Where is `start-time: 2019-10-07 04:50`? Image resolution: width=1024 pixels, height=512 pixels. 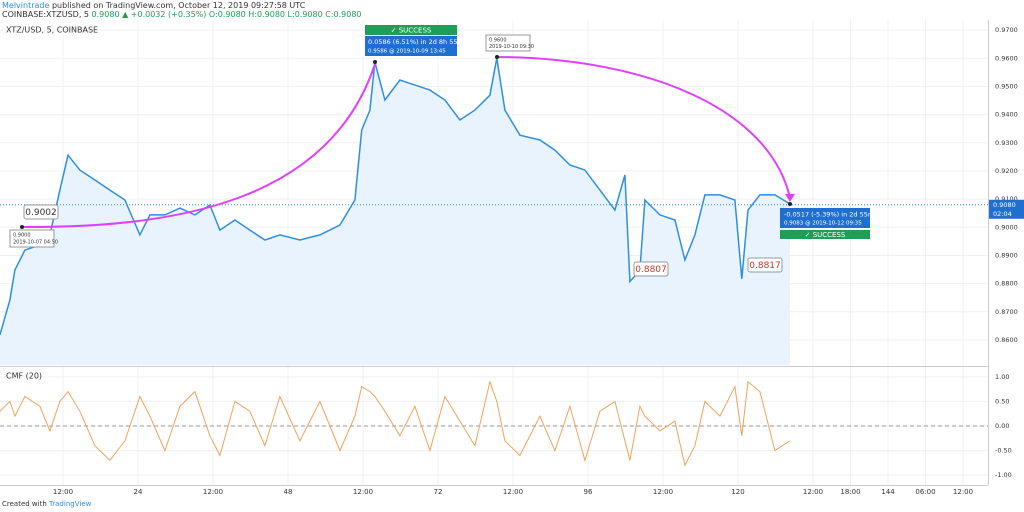
start-time: 2019-10-07 04:50 is located at coordinates (35, 243).